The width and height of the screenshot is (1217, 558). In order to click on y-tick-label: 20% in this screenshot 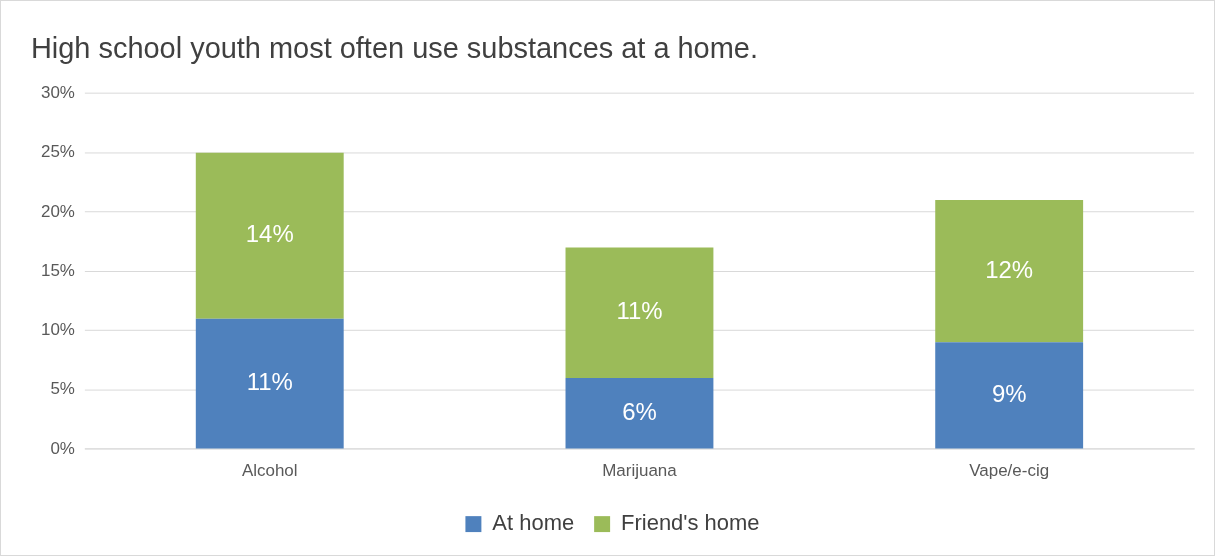, I will do `click(57, 211)`.